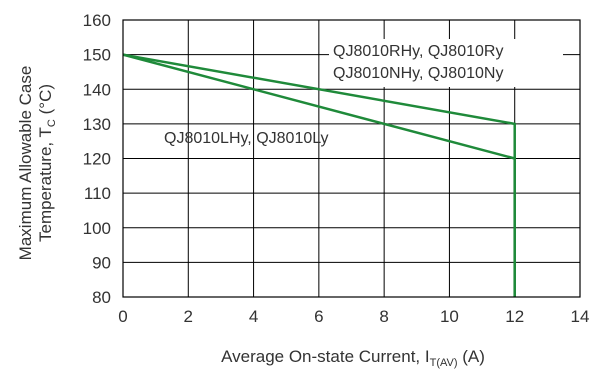 Image resolution: width=608 pixels, height=371 pixels. Describe the element at coordinates (188, 316) in the screenshot. I see `x-tick-label: 2` at that location.